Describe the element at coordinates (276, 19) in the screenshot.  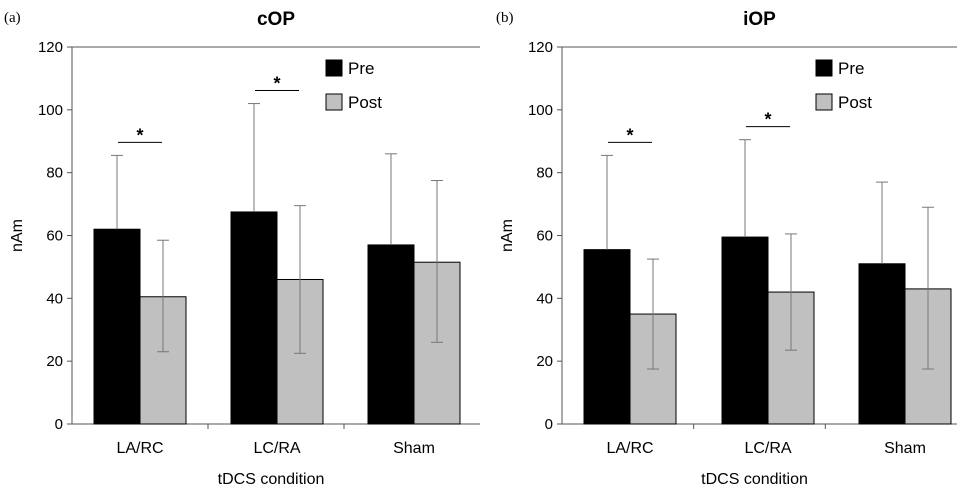
I see `chart-title: cOP` at that location.